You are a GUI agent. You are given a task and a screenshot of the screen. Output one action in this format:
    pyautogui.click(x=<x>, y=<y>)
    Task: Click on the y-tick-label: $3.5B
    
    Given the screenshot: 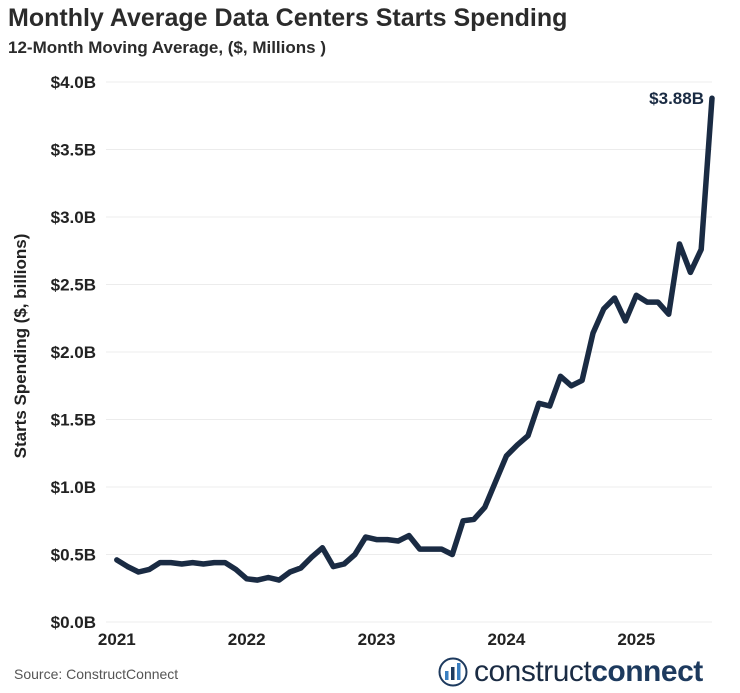 What is the action you would take?
    pyautogui.click(x=73, y=150)
    